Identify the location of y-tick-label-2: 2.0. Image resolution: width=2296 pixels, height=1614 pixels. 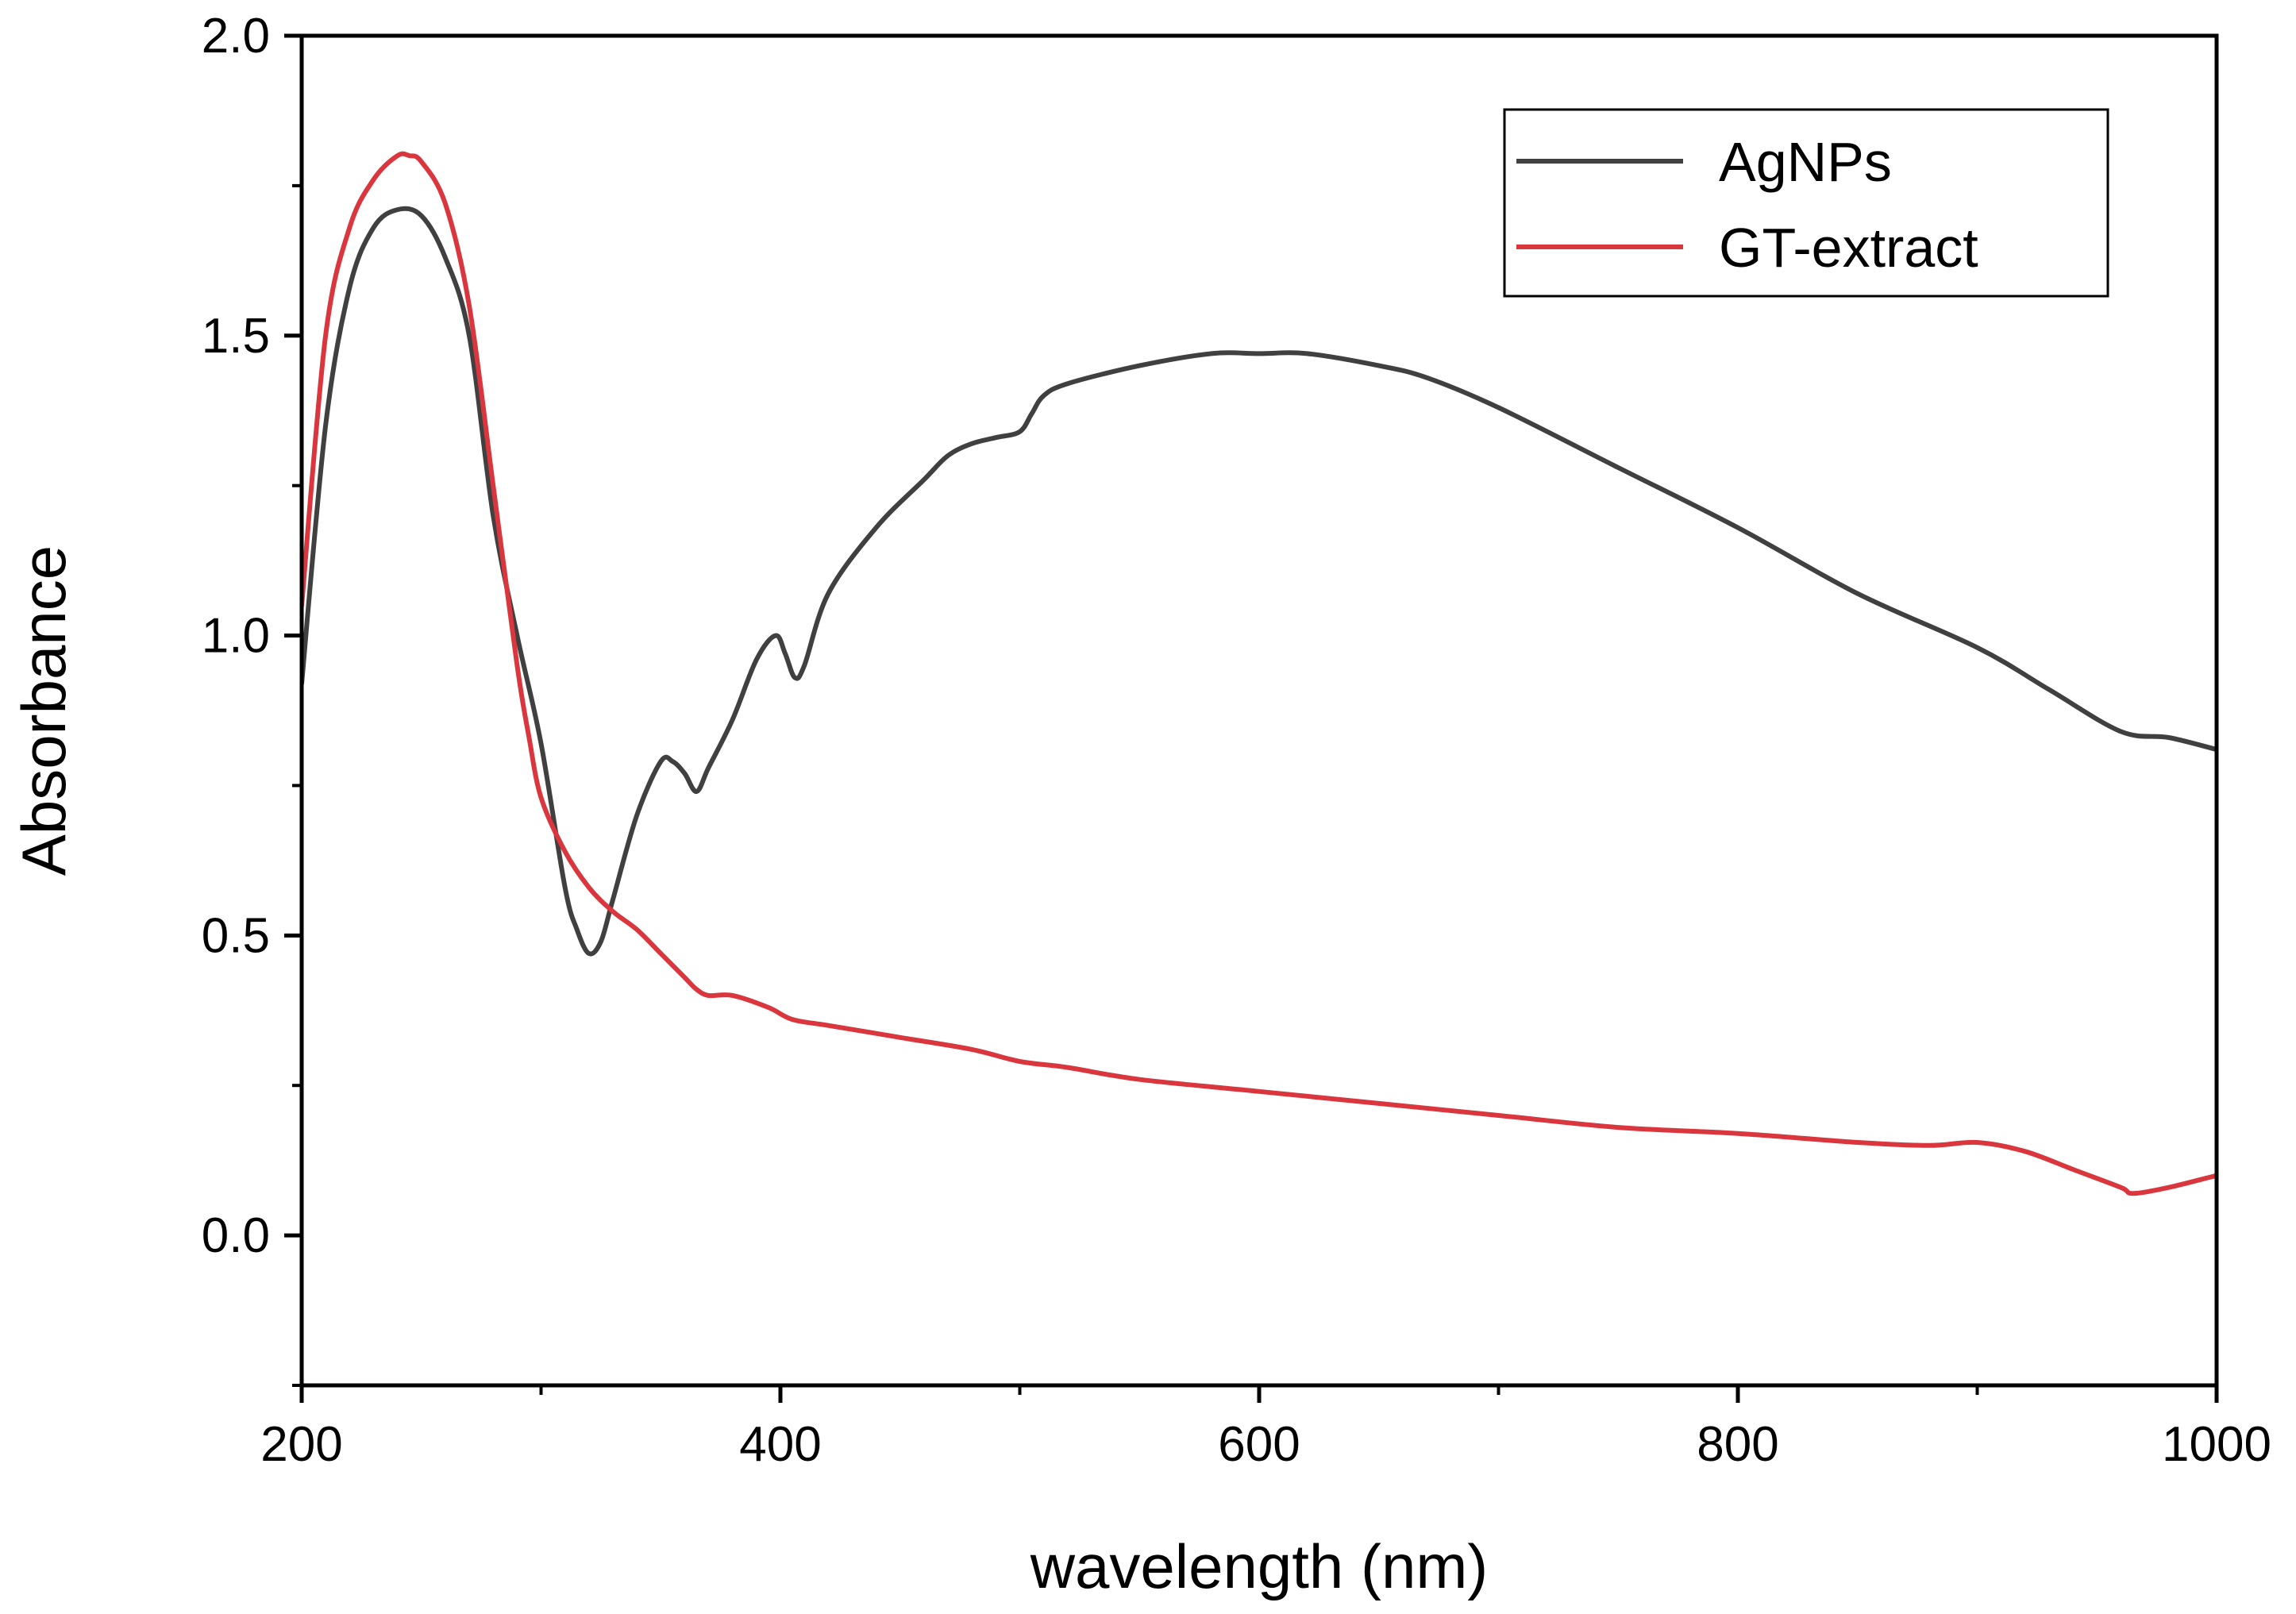
(236, 36).